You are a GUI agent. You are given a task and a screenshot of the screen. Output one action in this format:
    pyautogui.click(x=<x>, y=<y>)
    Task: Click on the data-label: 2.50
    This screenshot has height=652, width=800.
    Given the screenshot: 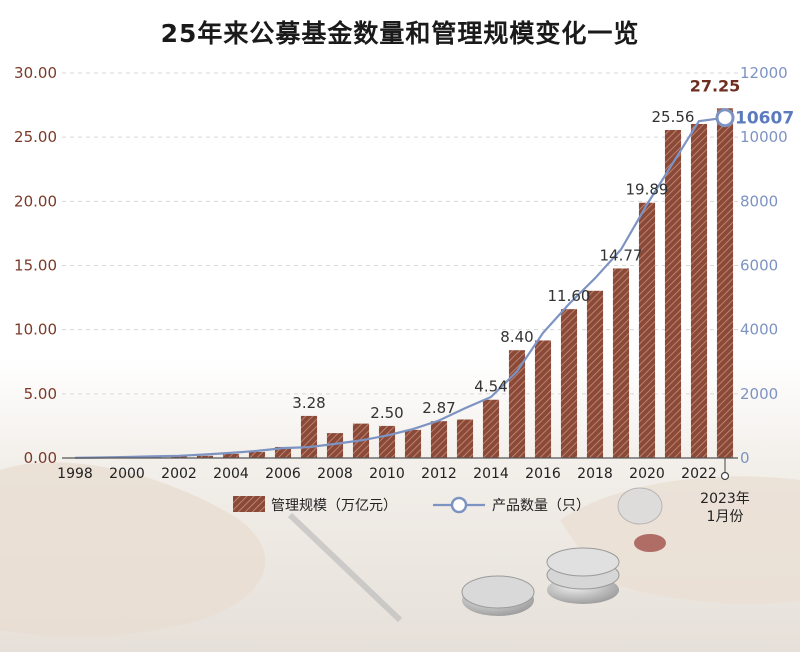 What is the action you would take?
    pyautogui.click(x=386, y=413)
    